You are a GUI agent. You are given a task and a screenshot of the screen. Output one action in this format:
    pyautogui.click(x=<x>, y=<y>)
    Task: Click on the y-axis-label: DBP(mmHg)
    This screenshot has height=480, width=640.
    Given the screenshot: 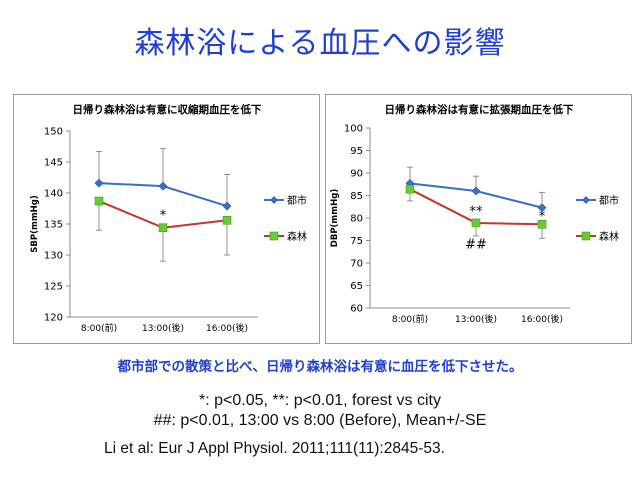 What is the action you would take?
    pyautogui.click(x=335, y=218)
    